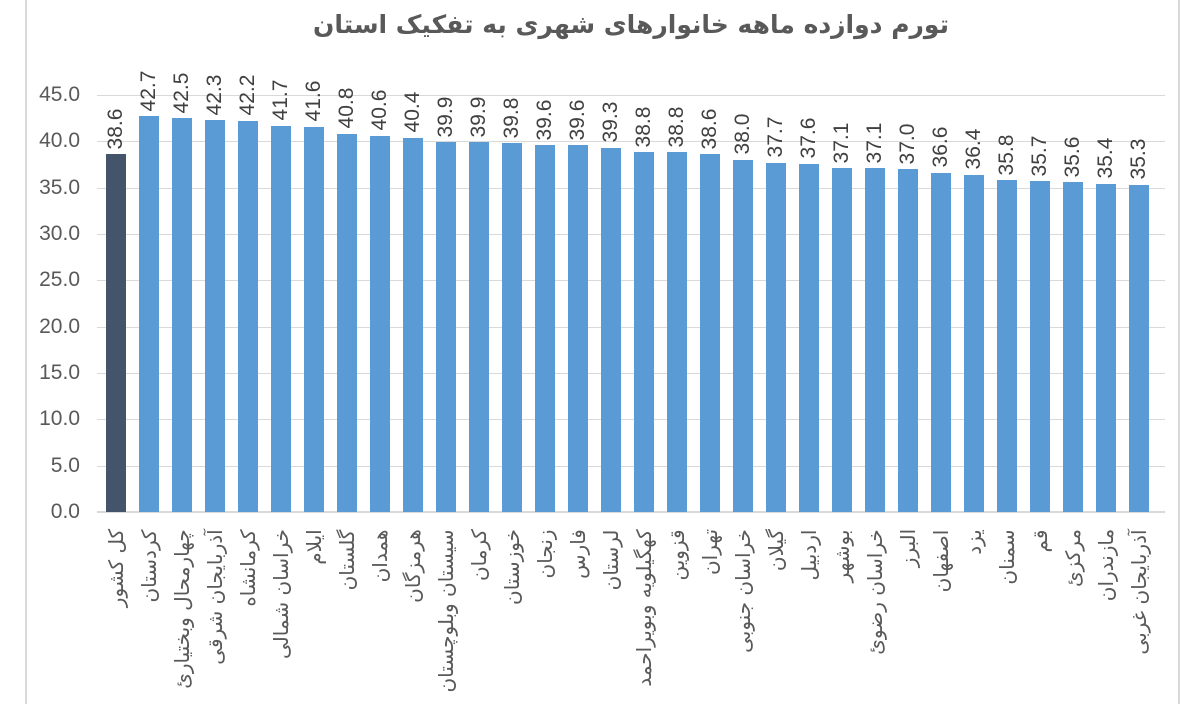 The image size is (1185, 704). What do you see at coordinates (577, 554) in the screenshot?
I see `category-label: فارس` at bounding box center [577, 554].